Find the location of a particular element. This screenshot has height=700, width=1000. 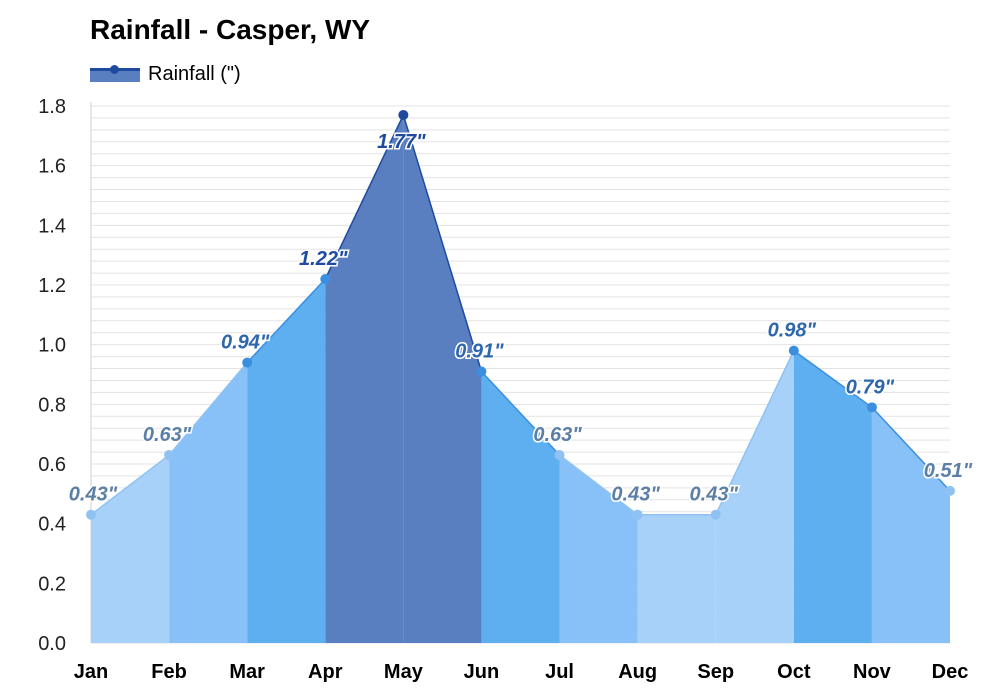

area-band-apr is located at coordinates (364, 378).